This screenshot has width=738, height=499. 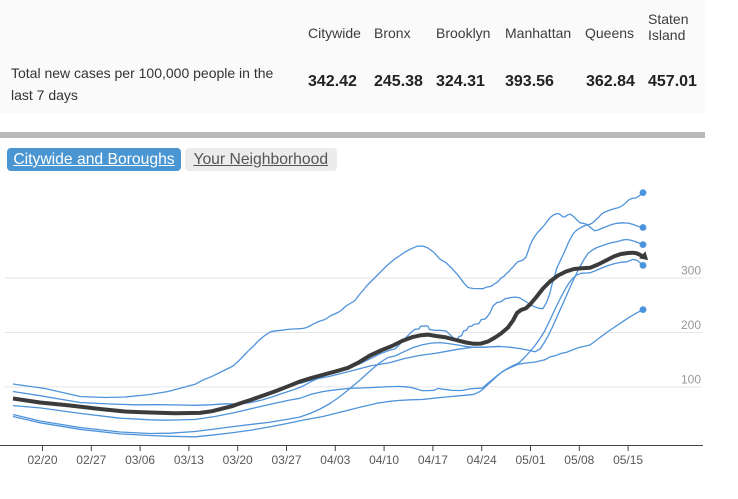 What do you see at coordinates (335, 460) in the screenshot?
I see `svg-text: 04/03` at bounding box center [335, 460].